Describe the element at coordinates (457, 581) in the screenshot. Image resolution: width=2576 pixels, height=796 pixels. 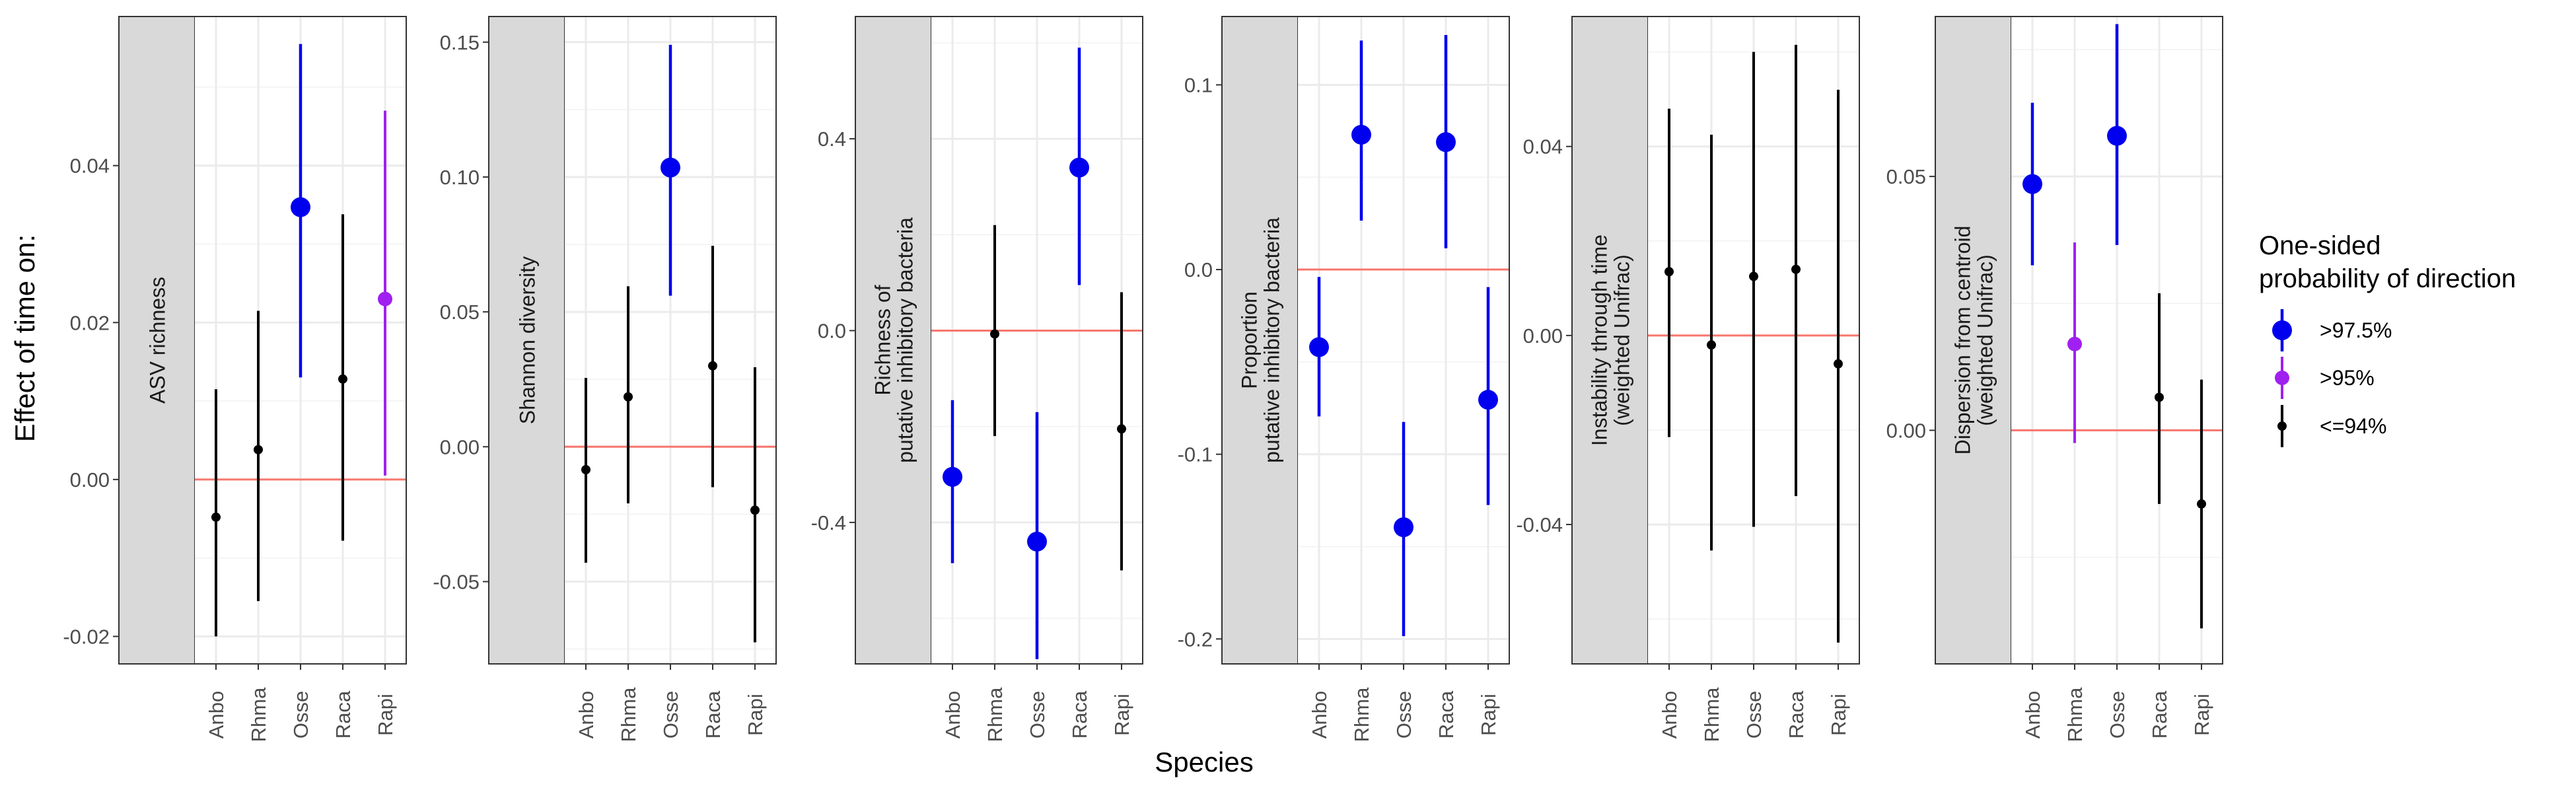
I see `y-tick-label: -0.05` at that location.